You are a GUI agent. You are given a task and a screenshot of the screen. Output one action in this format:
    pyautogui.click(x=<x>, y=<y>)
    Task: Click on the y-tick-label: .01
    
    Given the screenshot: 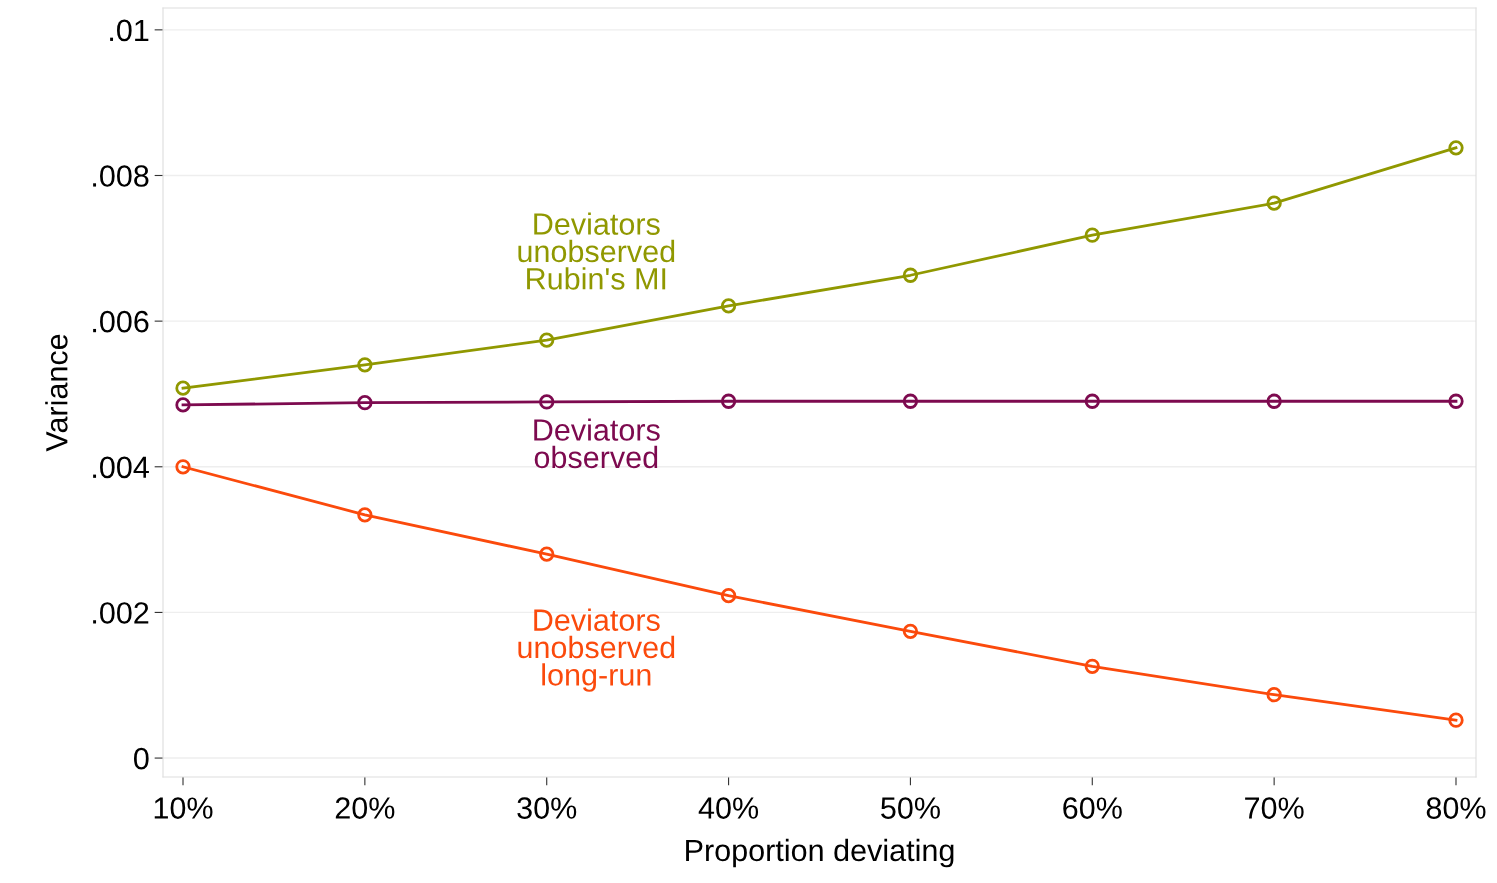 What is the action you would take?
    pyautogui.click(x=129, y=30)
    